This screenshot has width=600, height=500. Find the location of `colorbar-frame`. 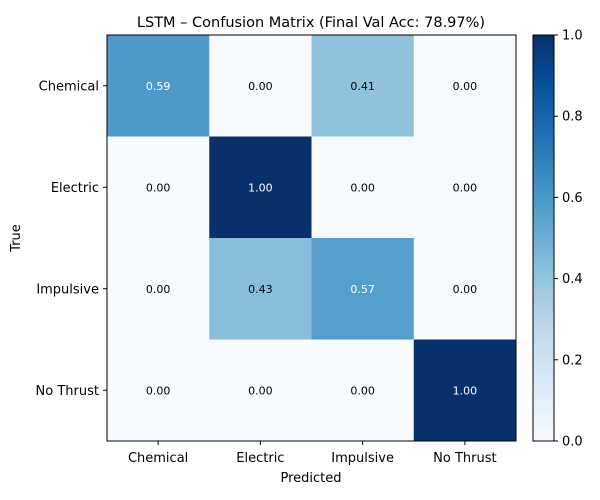

colorbar-frame is located at coordinates (543, 238).